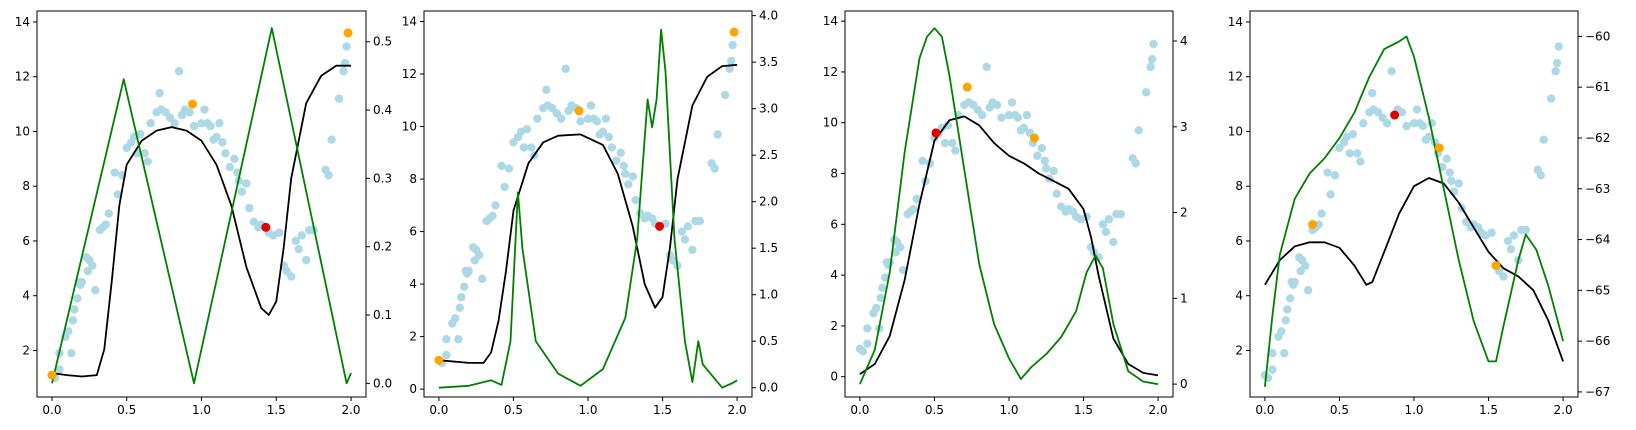 This screenshot has width=1636, height=430. Describe the element at coordinates (438, 410) in the screenshot. I see `x-tick-label: 0.0` at that location.